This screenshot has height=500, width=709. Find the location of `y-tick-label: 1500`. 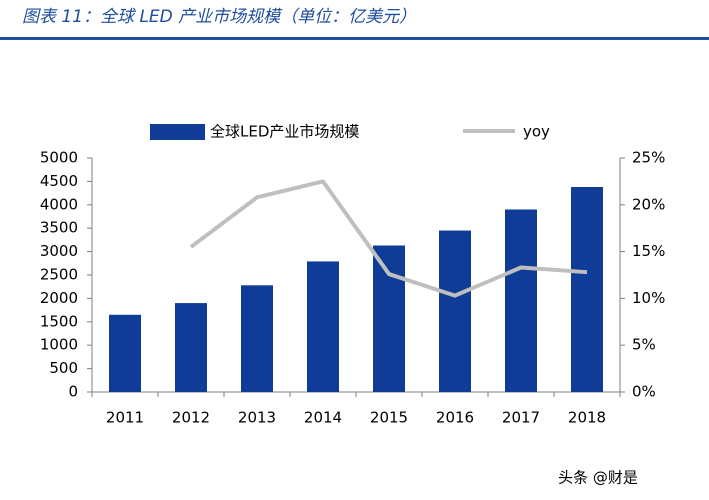

y-tick-label: 1500 is located at coordinates (59, 321).